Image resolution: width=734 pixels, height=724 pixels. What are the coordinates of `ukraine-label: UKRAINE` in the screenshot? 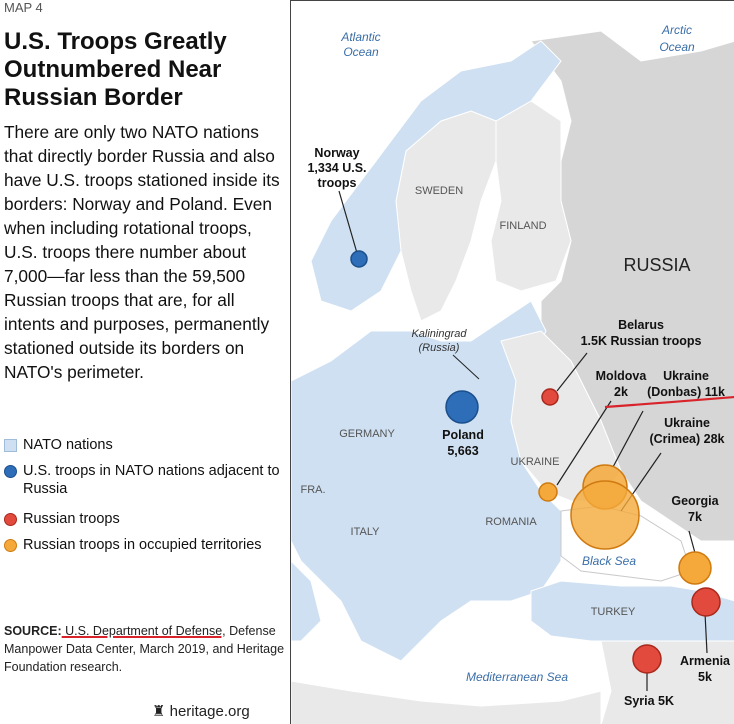 It's located at (535, 462).